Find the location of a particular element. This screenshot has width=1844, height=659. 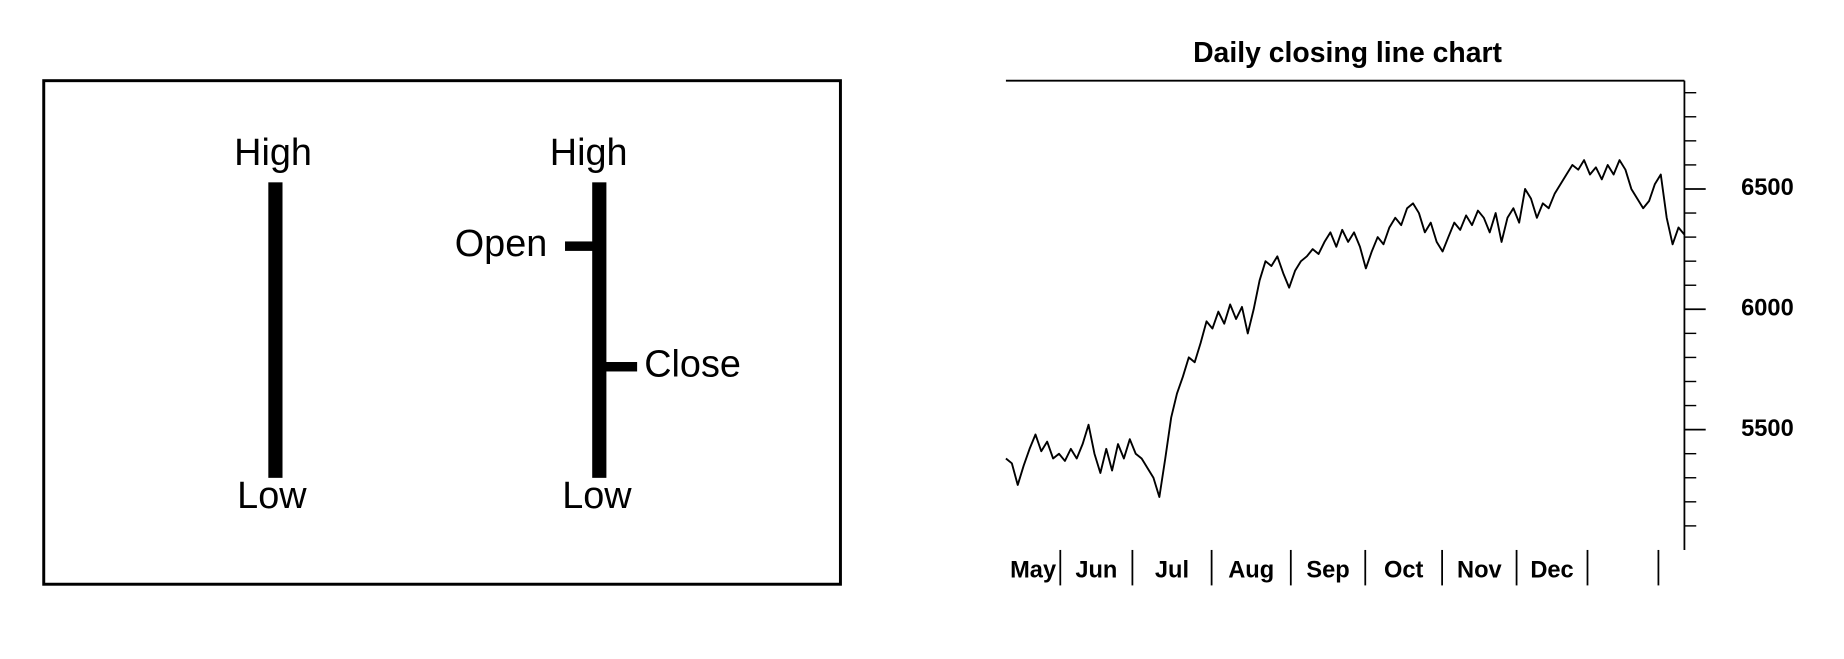

close-tick is located at coordinates (621, 367).